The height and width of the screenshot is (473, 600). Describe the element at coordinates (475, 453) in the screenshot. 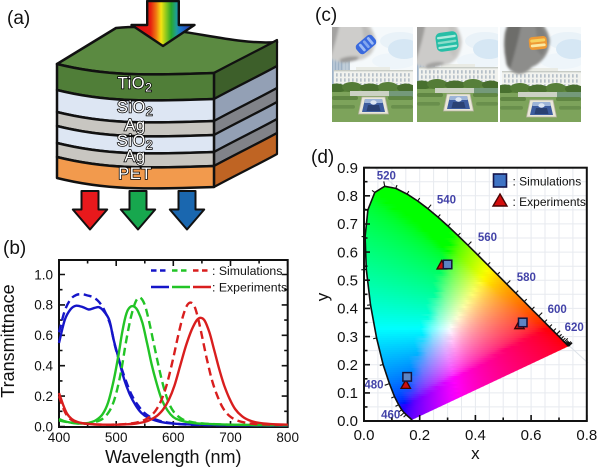

I see `svg-text: x` at that location.